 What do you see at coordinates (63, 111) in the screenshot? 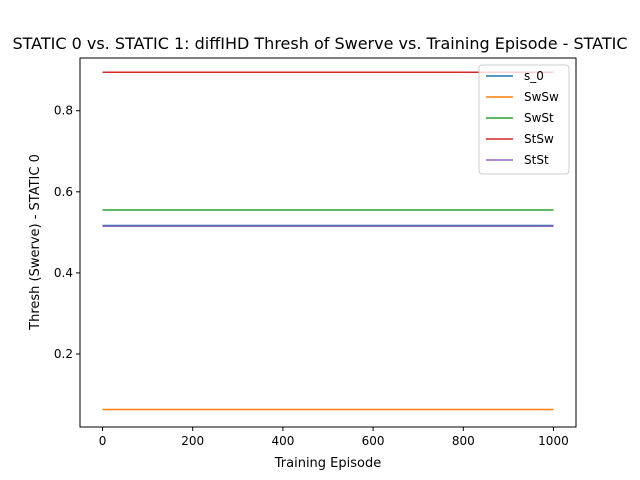
I see `y-tick-label: 0.8` at bounding box center [63, 111].